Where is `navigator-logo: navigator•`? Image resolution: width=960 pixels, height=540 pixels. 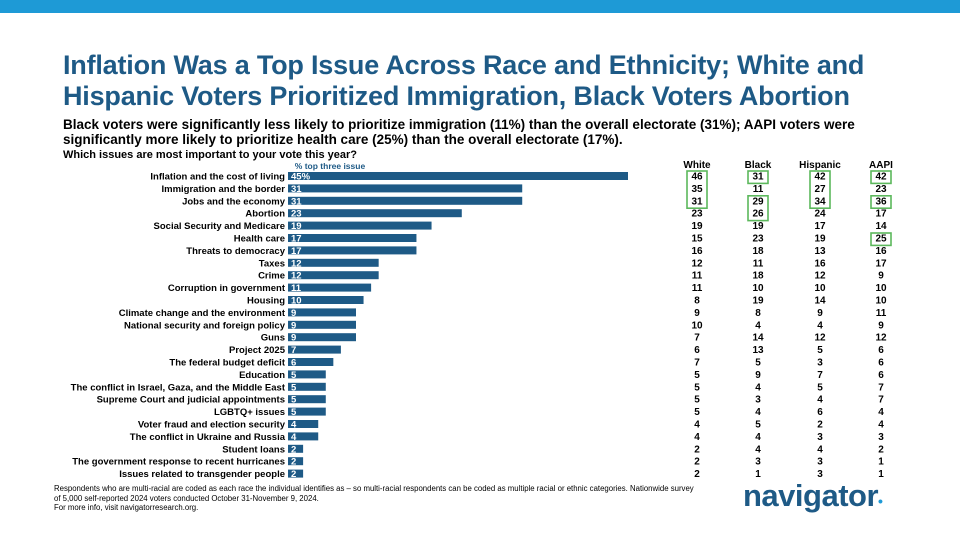
navigator-logo: navigator• is located at coordinates (813, 496).